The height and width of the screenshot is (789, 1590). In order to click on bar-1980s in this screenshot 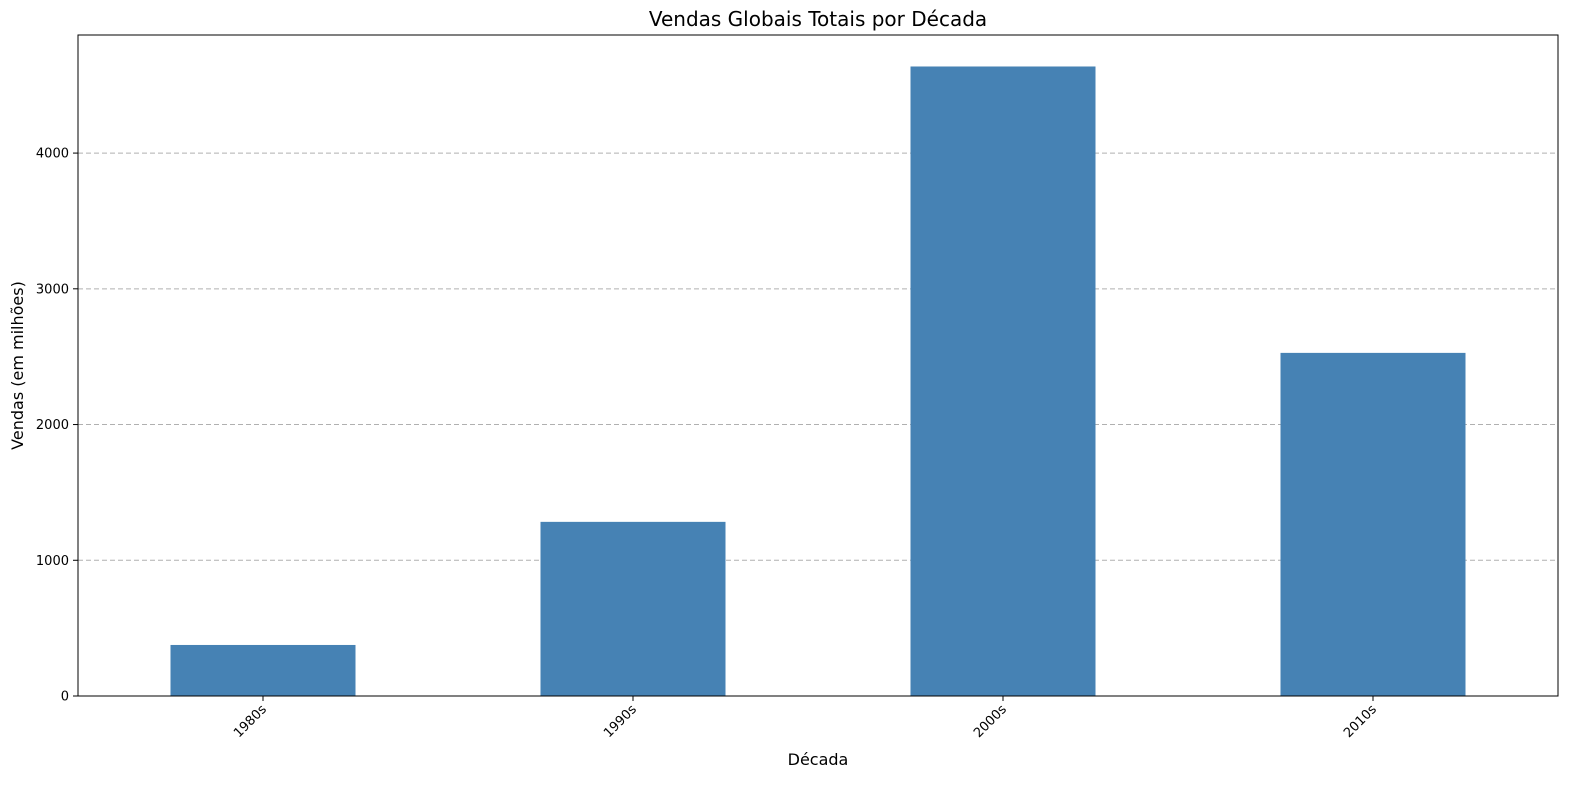, I will do `click(263, 670)`.